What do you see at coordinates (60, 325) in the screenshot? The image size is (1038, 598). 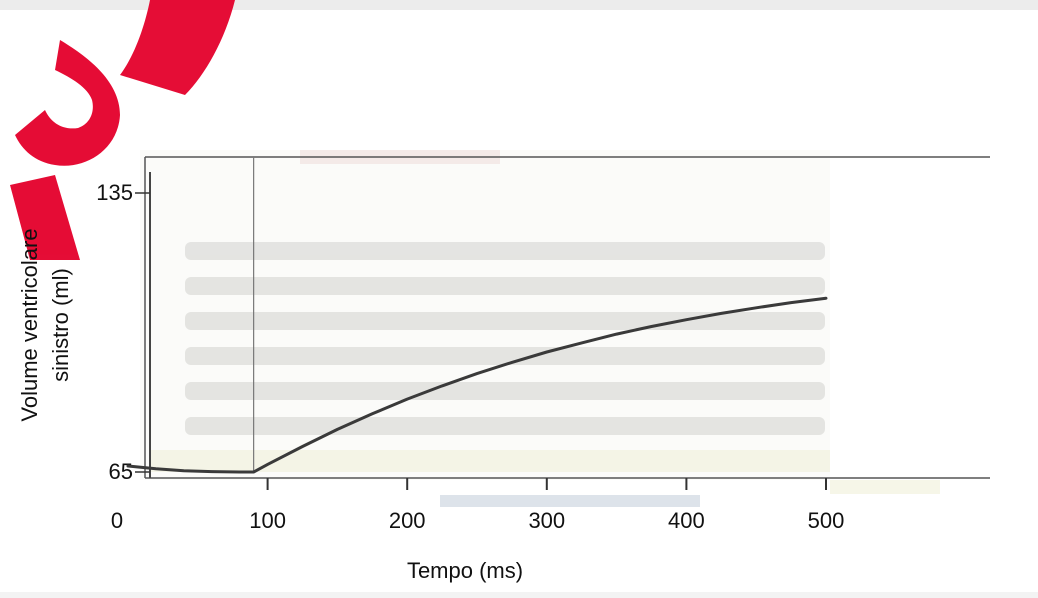 I see `y-axis-title-line-2: sinistro (ml)` at bounding box center [60, 325].